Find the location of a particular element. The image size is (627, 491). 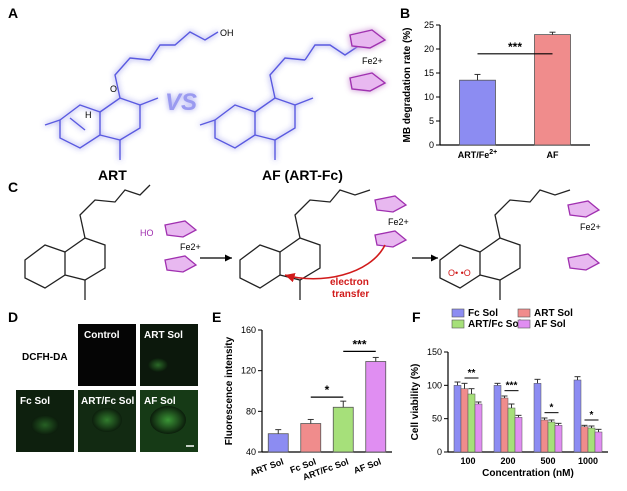

image-label: ART/Fc Sol is located at coordinates (108, 401).